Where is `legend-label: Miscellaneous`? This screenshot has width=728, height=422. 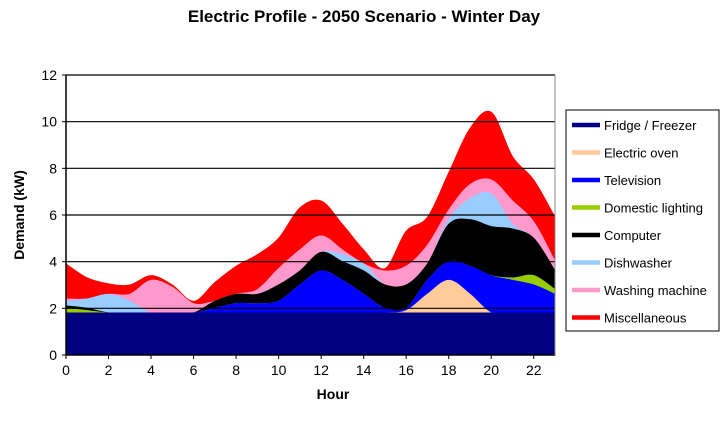
legend-label: Miscellaneous is located at coordinates (645, 318).